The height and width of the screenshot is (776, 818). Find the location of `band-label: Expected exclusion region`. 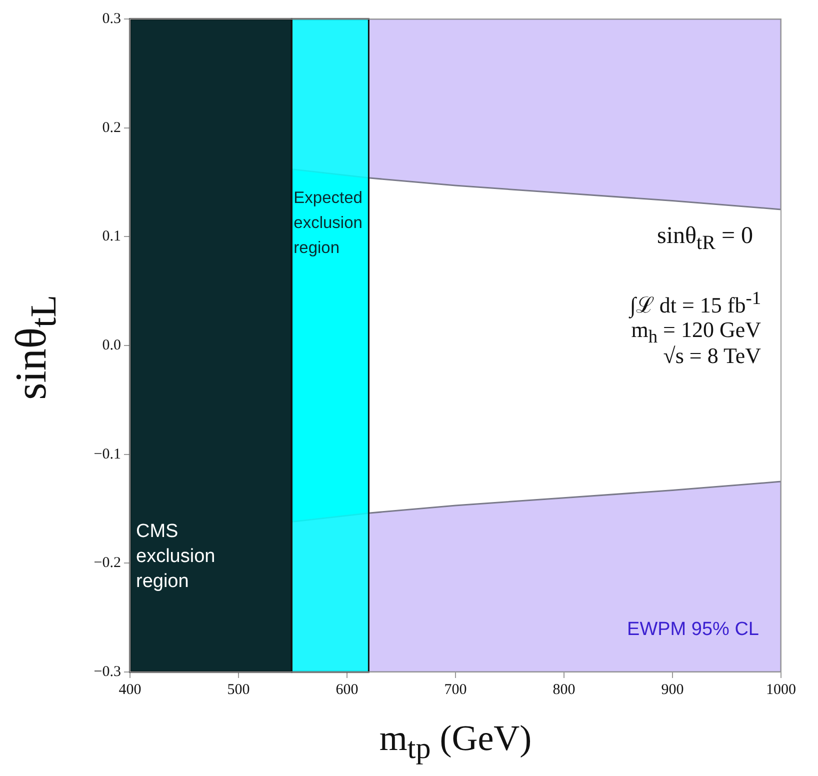

band-label: Expected exclusion region is located at coordinates (329, 223).